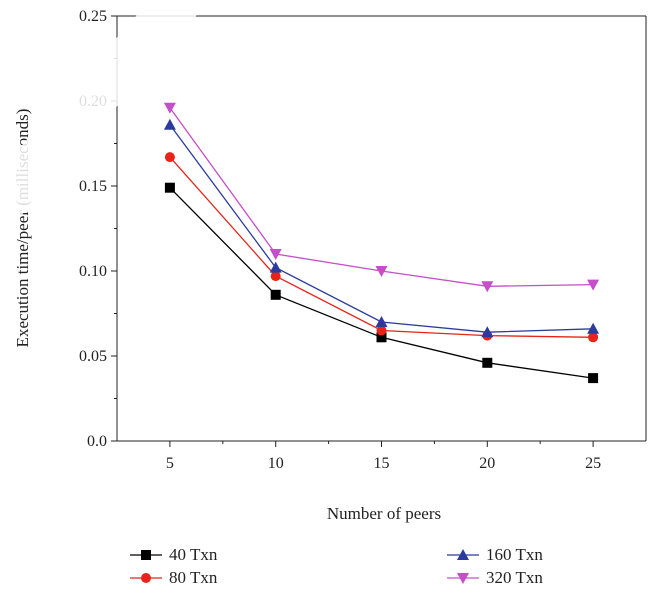 The height and width of the screenshot is (595, 649). I want to click on x-axis-ticks: 5 10 15 20 25, so click(383, 456).